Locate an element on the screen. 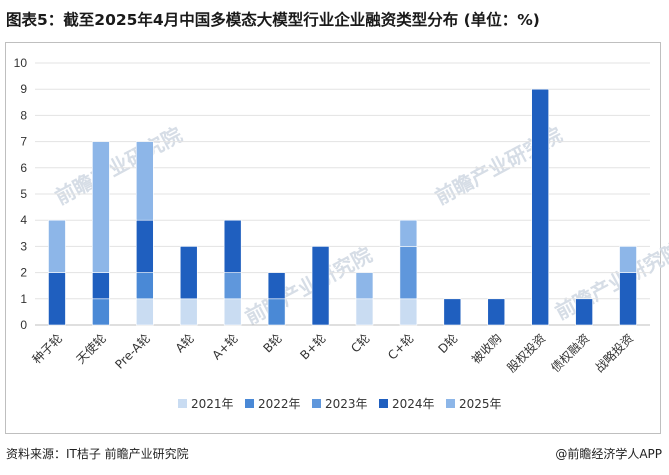 Image resolution: width=669 pixels, height=475 pixels. x-tick-label: B+轮 is located at coordinates (312, 346).